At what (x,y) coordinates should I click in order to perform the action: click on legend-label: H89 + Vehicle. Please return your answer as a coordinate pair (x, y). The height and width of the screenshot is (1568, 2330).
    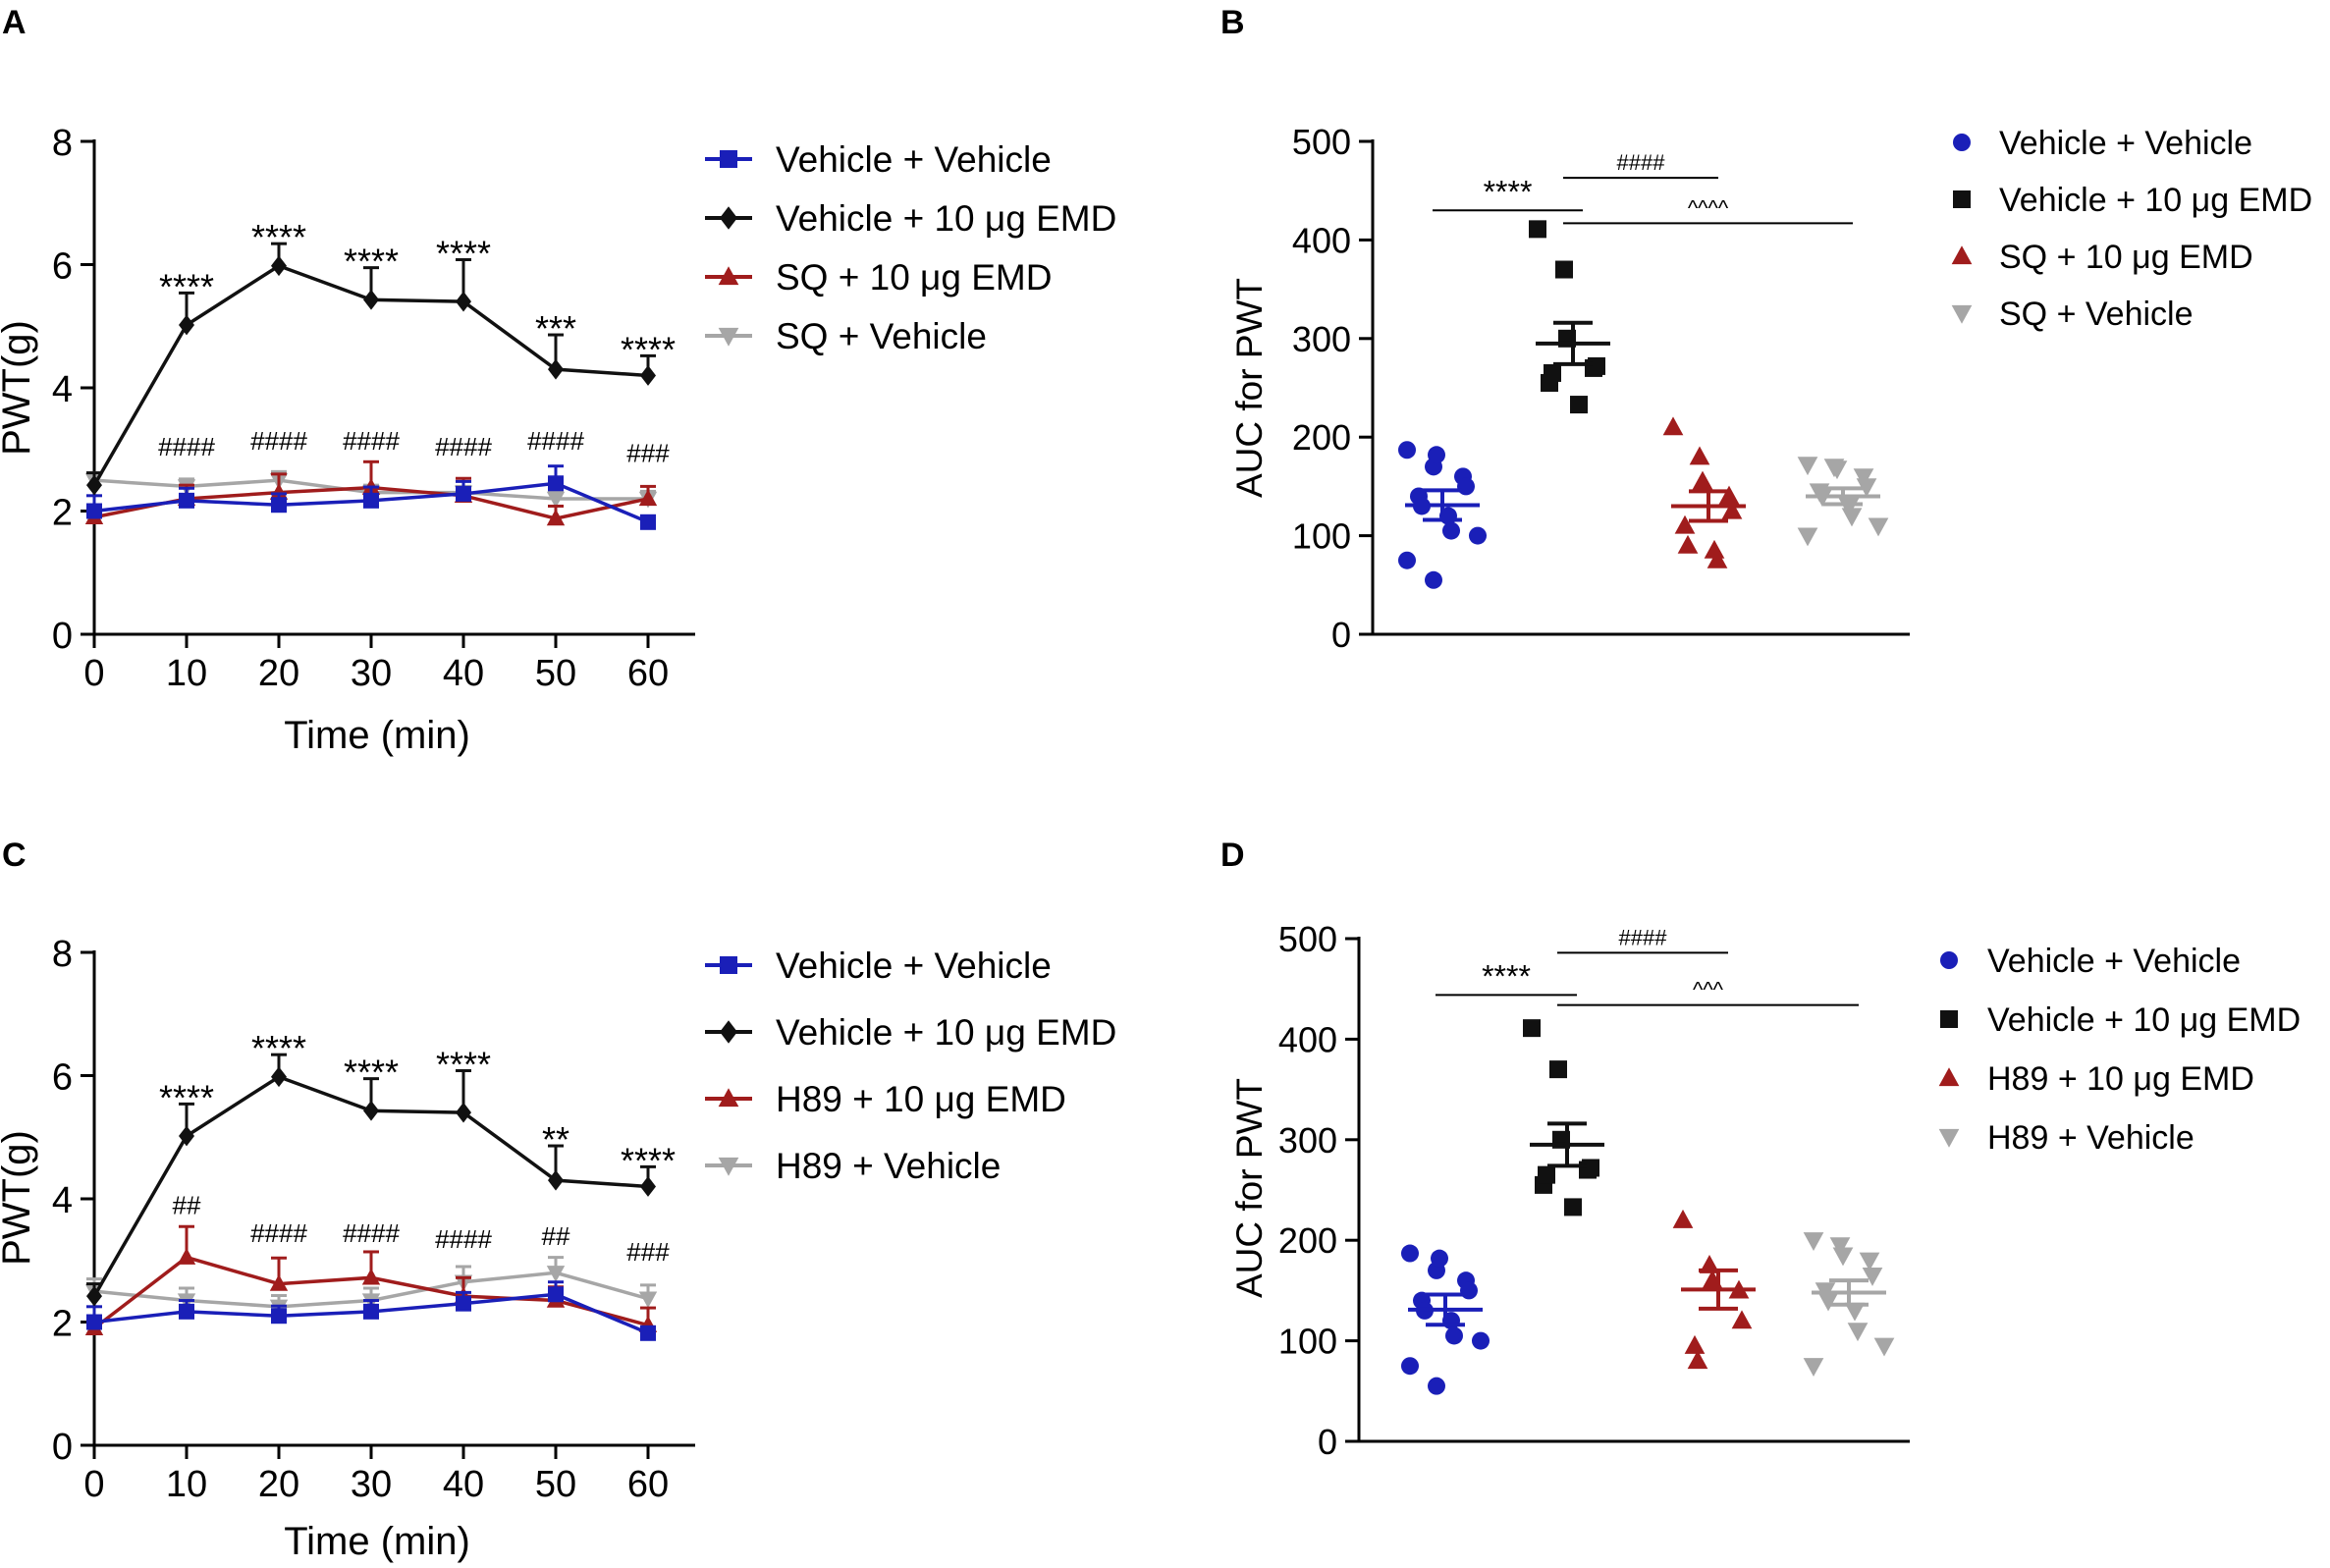
    Looking at the image, I should click on (2091, 1138).